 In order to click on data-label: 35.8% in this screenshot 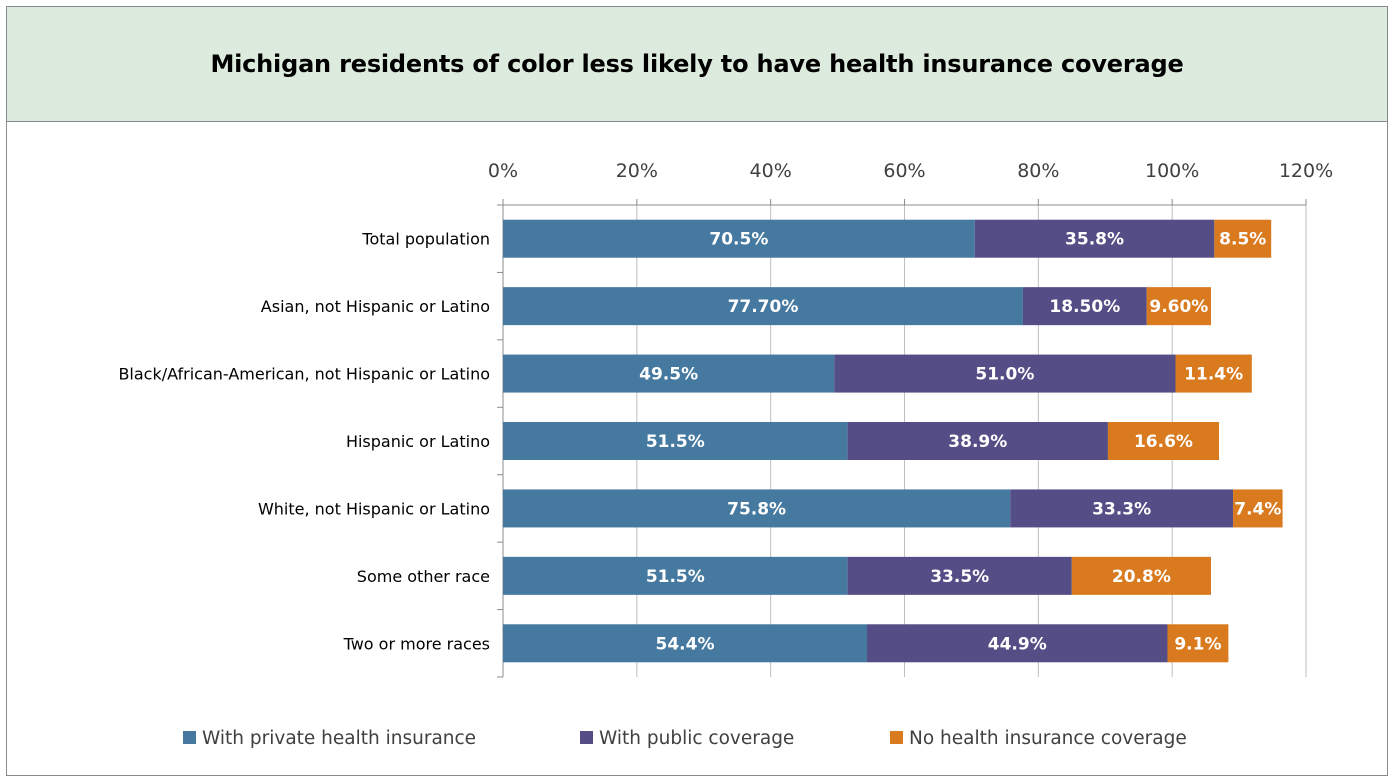, I will do `click(1094, 240)`.